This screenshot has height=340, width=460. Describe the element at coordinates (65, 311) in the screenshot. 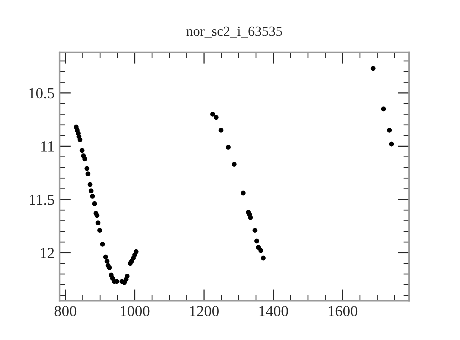

I see `x-tick-label: 800` at that location.